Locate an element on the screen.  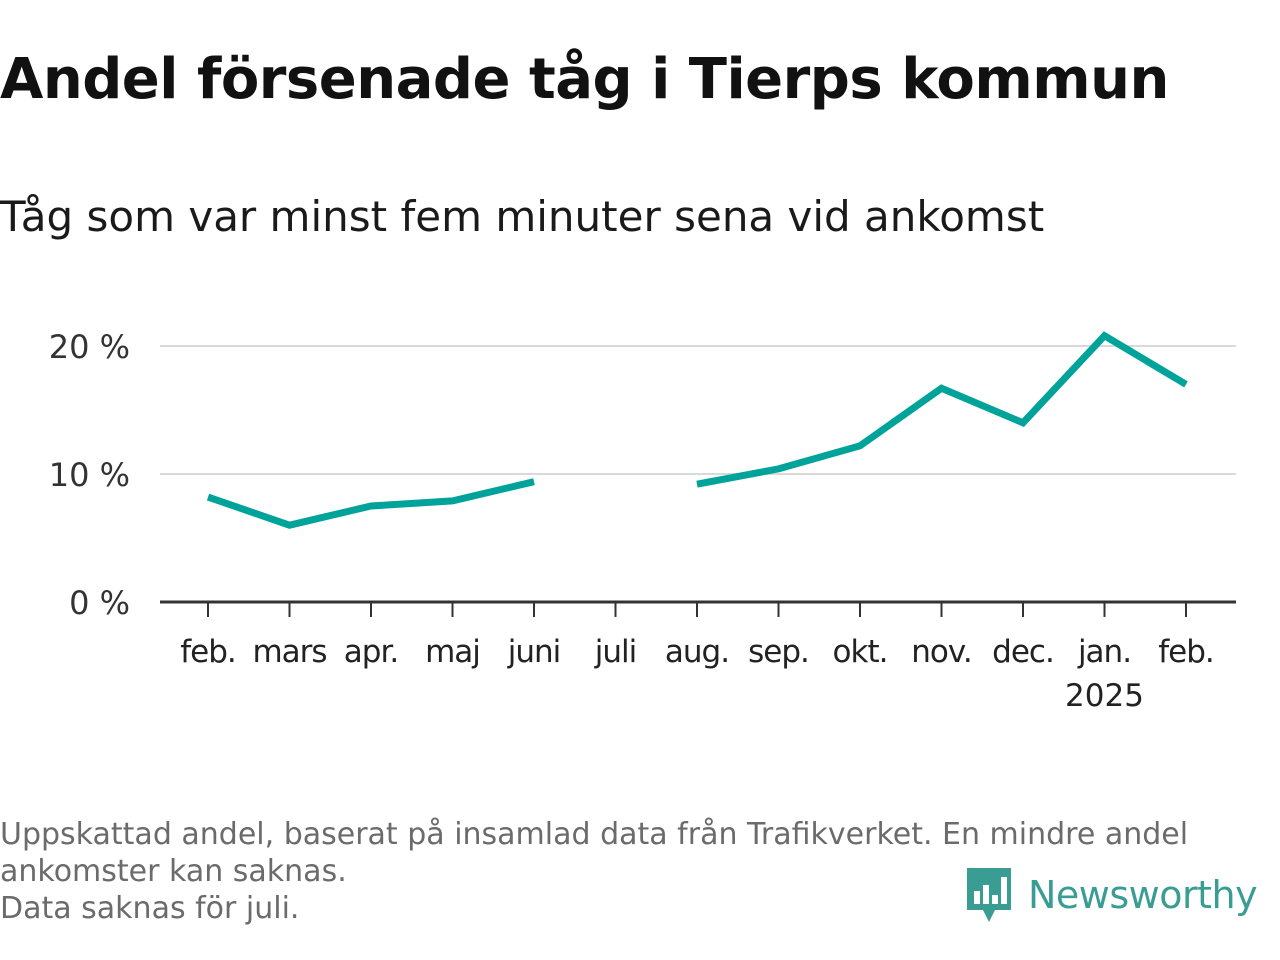
x-year-label: 2025 is located at coordinates (1104, 696).